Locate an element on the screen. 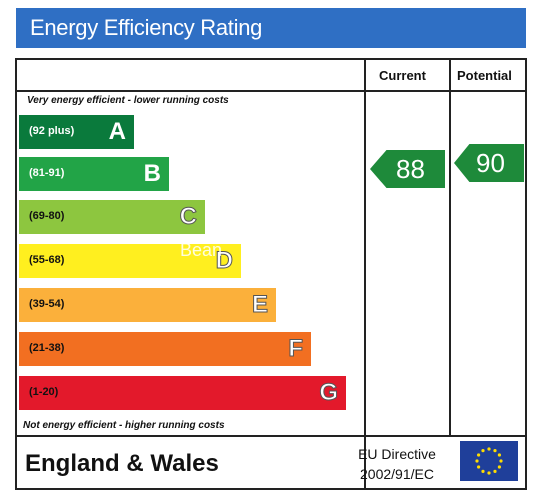  column-current: Current is located at coordinates (402, 75).